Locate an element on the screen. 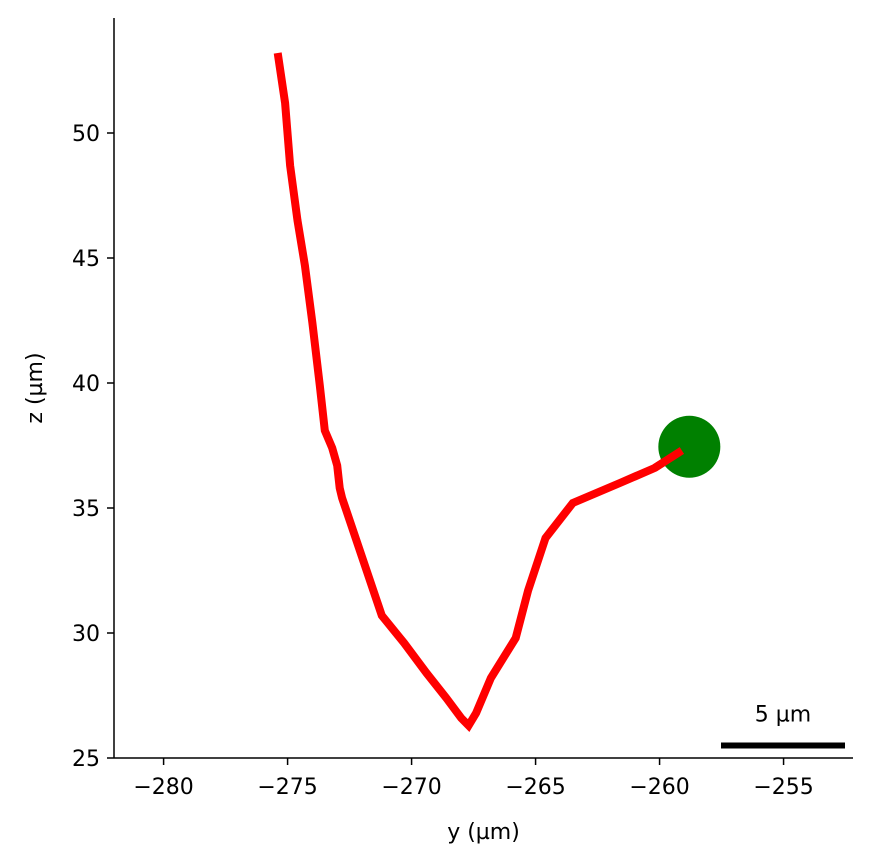 Image resolution: width=873 pixels, height=865 pixels. y-tick-label: 30 is located at coordinates (86, 634).